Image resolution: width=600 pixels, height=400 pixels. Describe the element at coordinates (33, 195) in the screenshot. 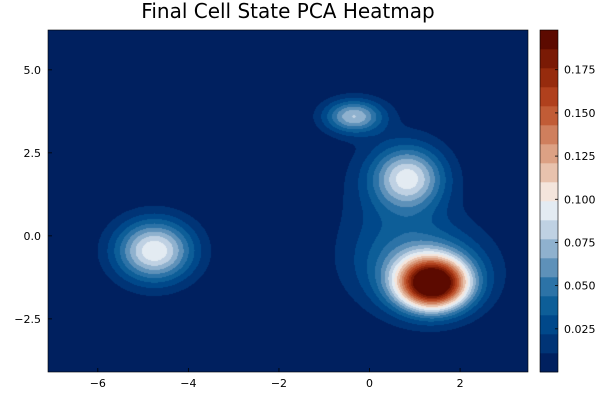

I see `y-axis: −2.5 0.0 2.5 5.0` at that location.